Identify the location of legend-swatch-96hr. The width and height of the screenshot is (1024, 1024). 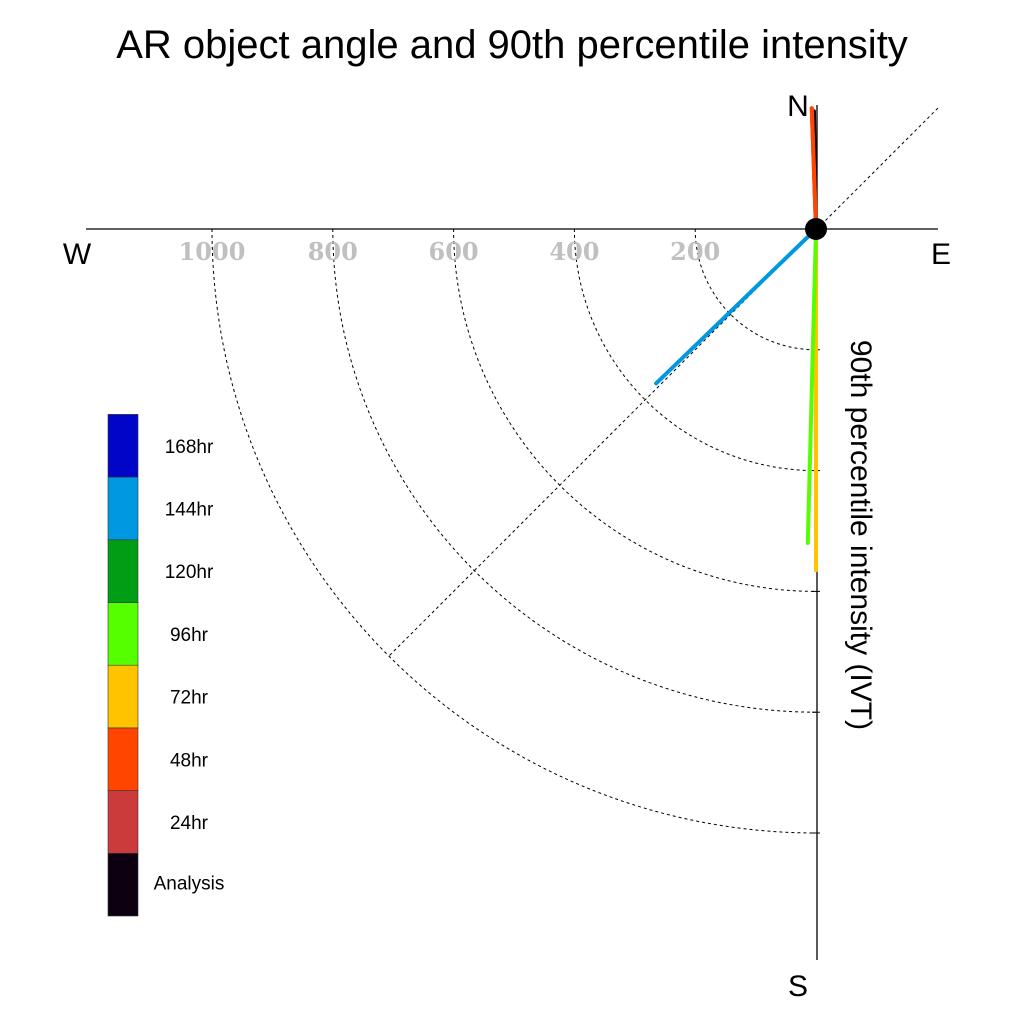
(123, 634).